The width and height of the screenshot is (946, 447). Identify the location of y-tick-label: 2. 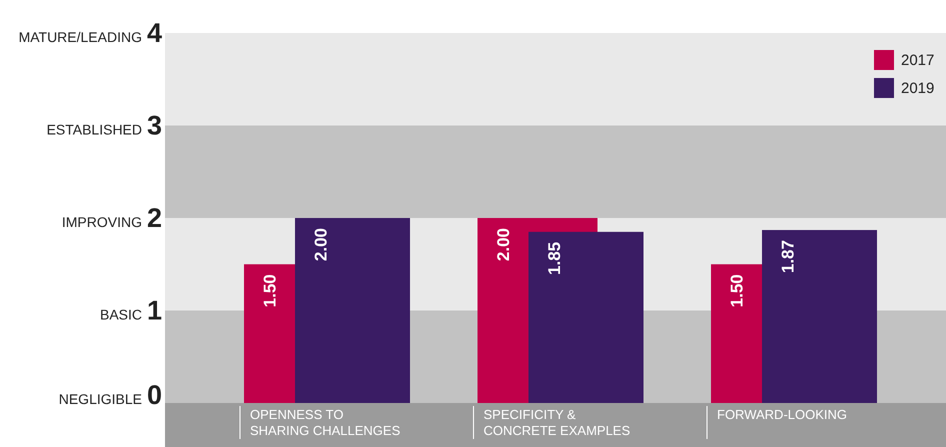
(154, 218).